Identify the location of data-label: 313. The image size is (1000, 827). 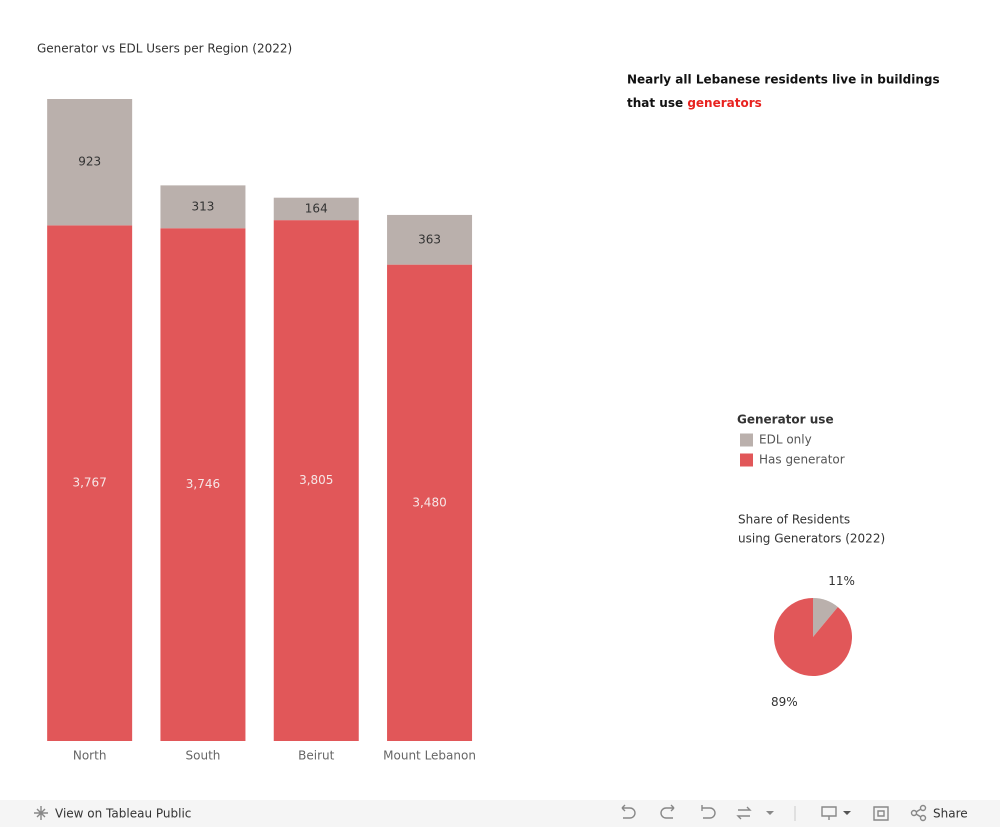
(202, 206).